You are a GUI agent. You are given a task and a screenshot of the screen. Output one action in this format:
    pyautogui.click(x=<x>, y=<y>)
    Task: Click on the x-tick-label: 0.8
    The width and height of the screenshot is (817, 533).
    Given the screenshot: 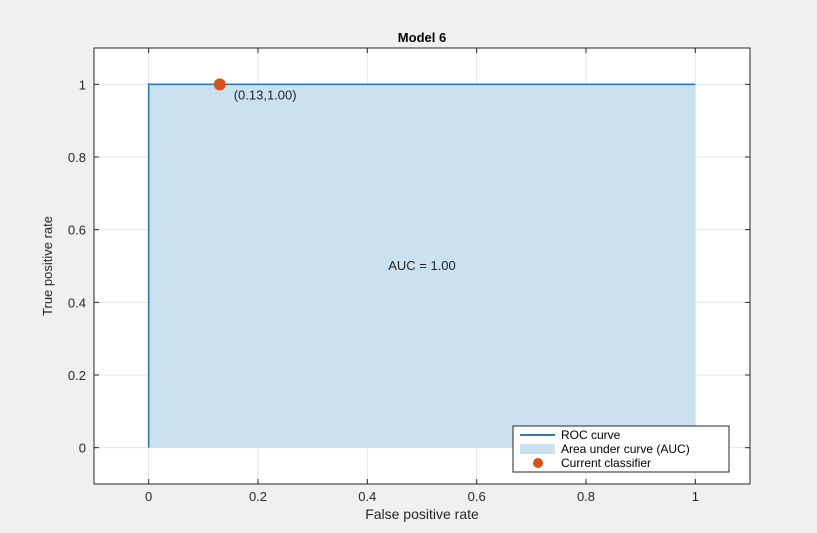 What is the action you would take?
    pyautogui.click(x=586, y=496)
    